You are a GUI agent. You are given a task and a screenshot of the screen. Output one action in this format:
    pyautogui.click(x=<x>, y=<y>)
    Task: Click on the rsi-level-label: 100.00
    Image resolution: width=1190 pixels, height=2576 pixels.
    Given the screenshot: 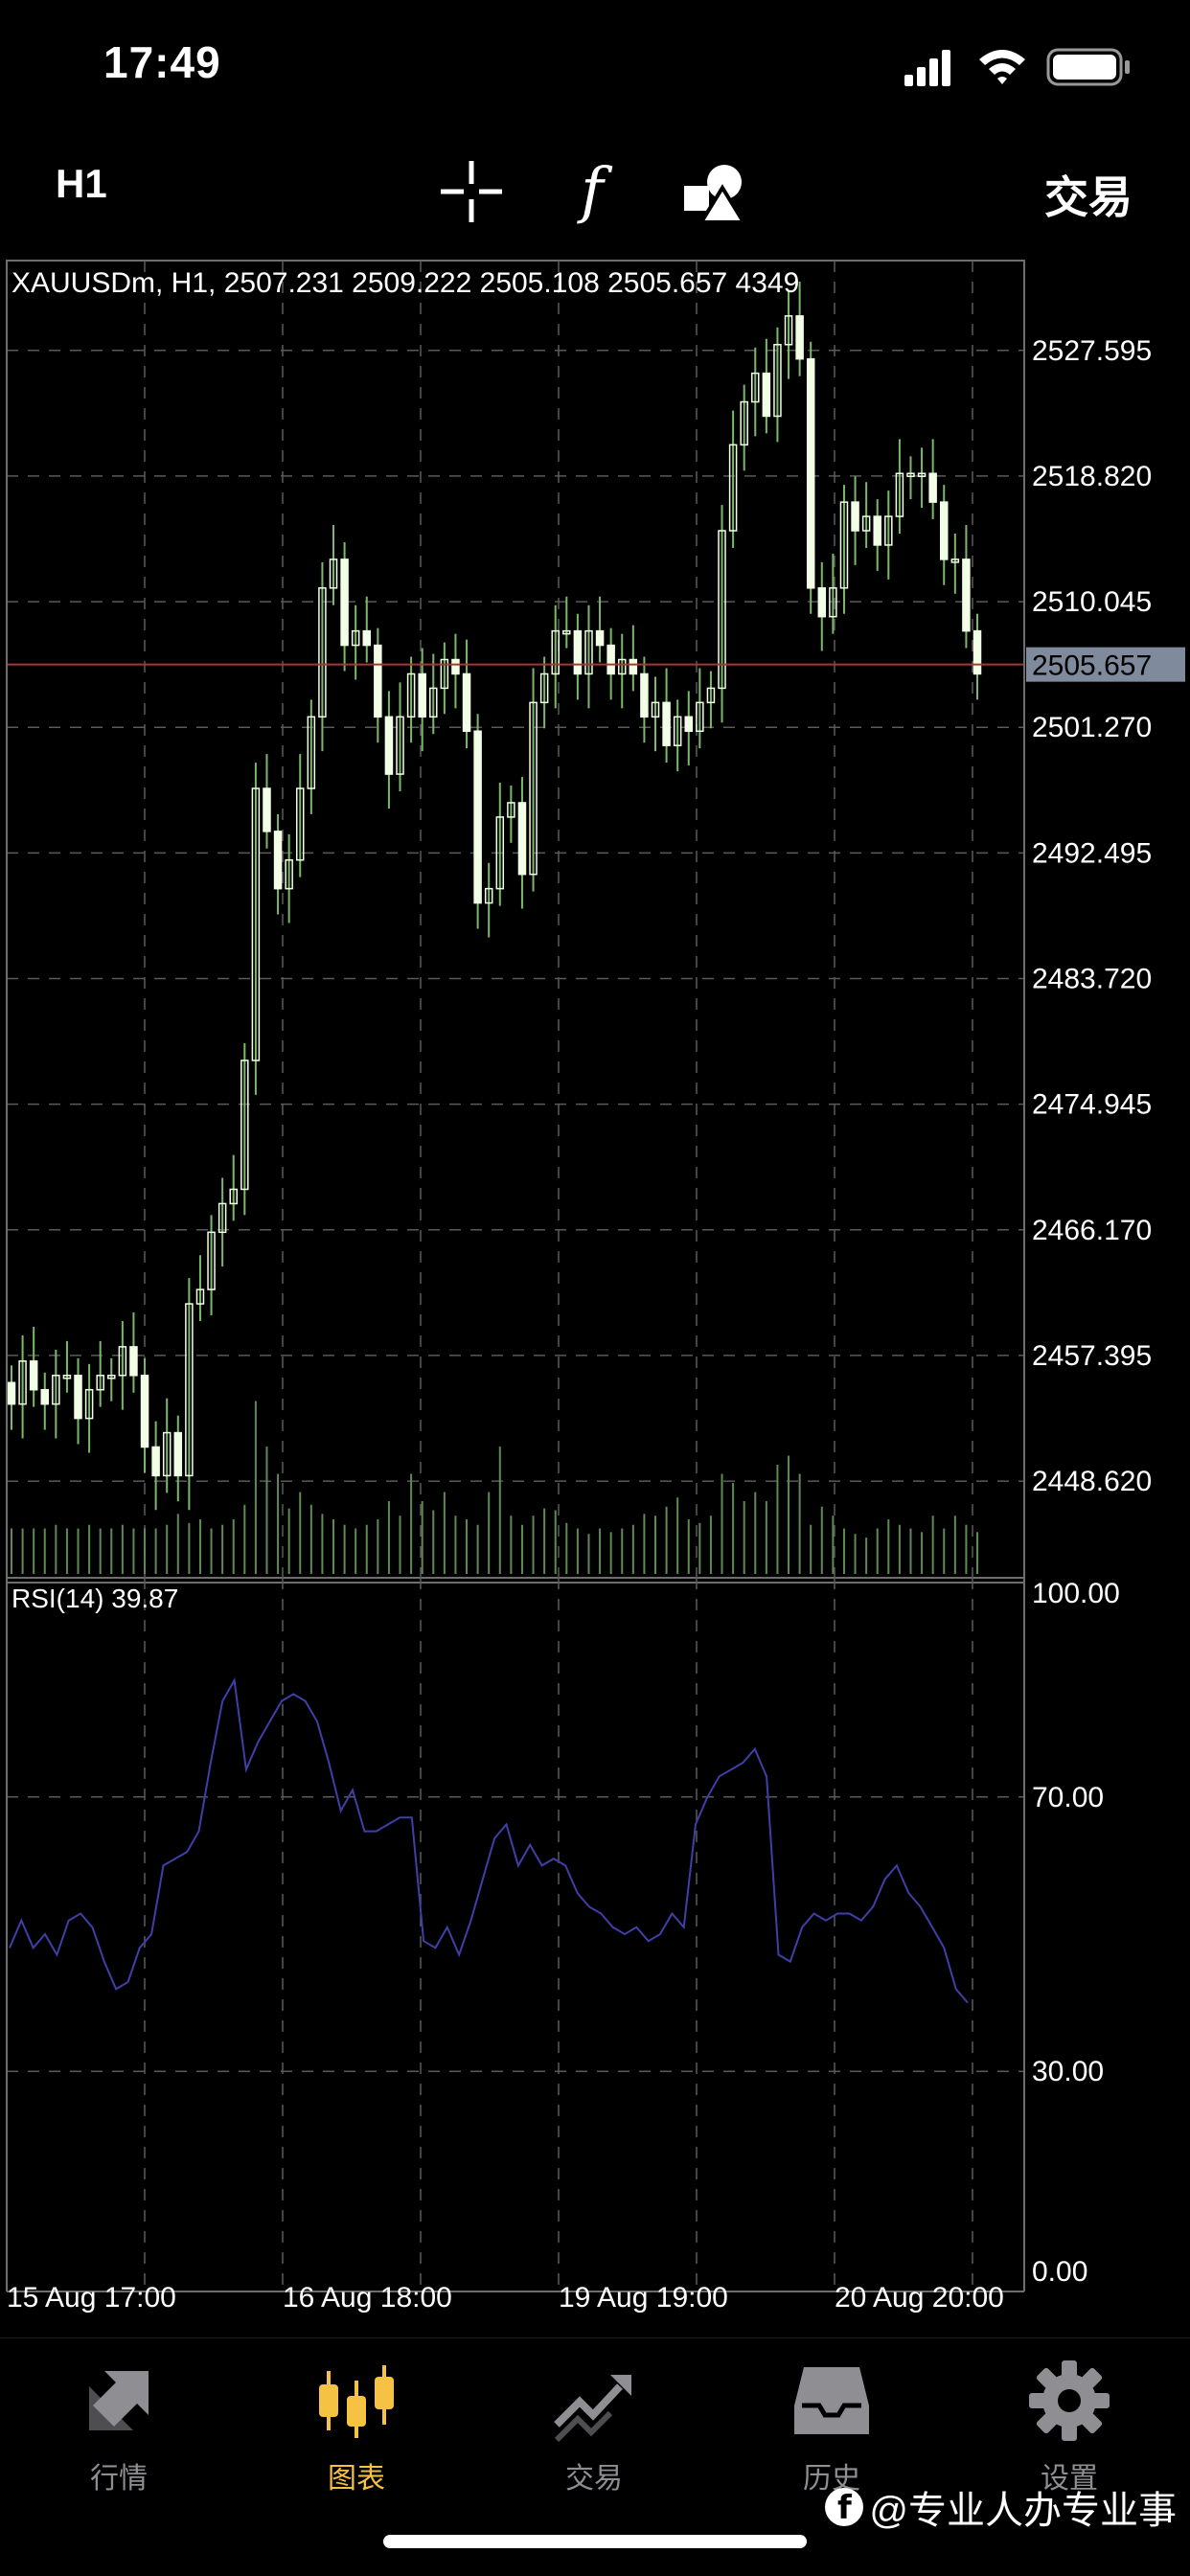 What is the action you would take?
    pyautogui.click(x=1076, y=1593)
    